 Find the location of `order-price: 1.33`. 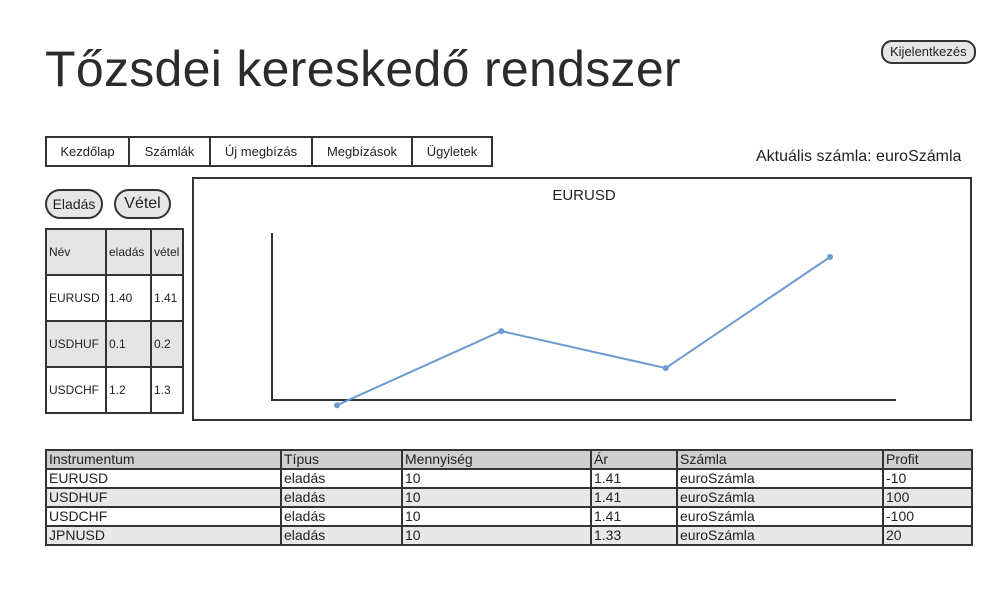

order-price: 1.33 is located at coordinates (634, 535).